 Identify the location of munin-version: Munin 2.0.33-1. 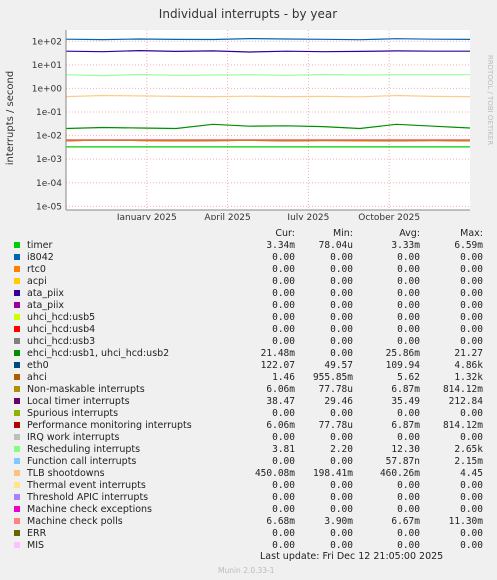
(246, 570).